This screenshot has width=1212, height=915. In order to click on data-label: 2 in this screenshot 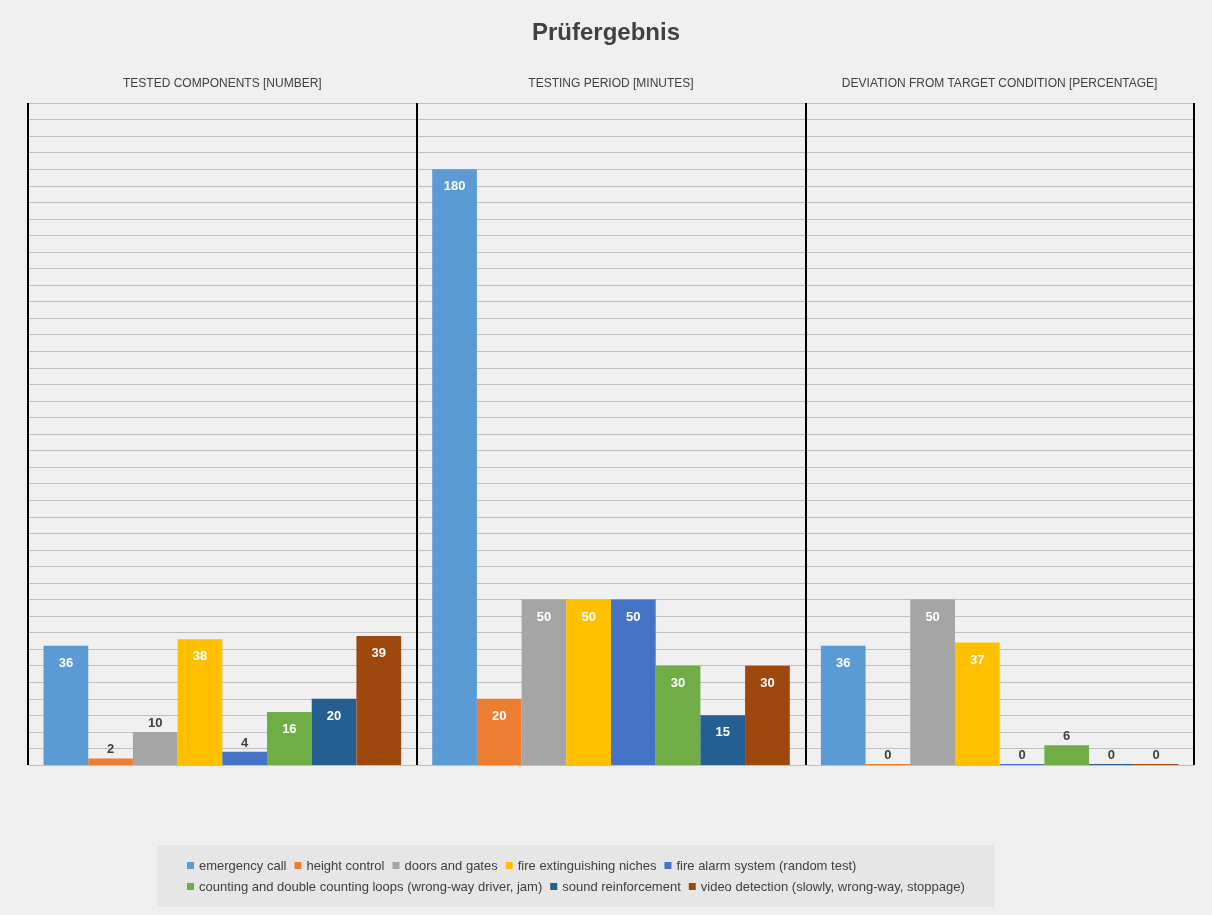, I will do `click(110, 749)`.